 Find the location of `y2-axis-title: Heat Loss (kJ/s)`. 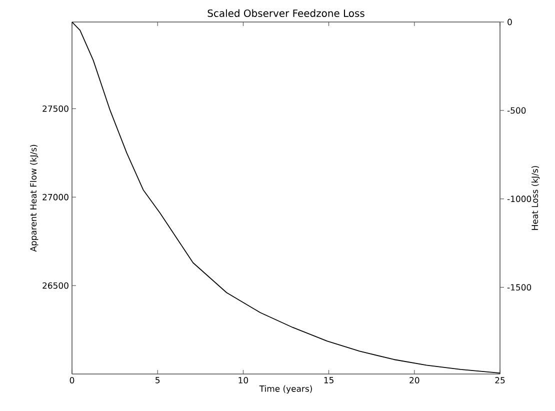

y2-axis-title: Heat Loss (kJ/s) is located at coordinates (535, 198).